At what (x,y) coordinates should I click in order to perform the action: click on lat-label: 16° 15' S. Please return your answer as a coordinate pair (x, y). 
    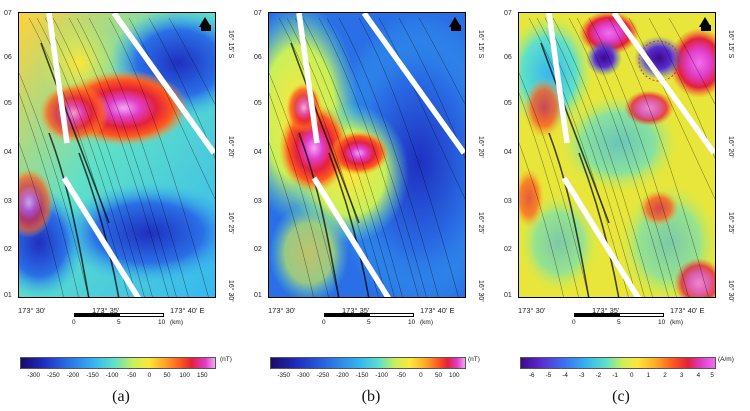
    Looking at the image, I should click on (230, 44).